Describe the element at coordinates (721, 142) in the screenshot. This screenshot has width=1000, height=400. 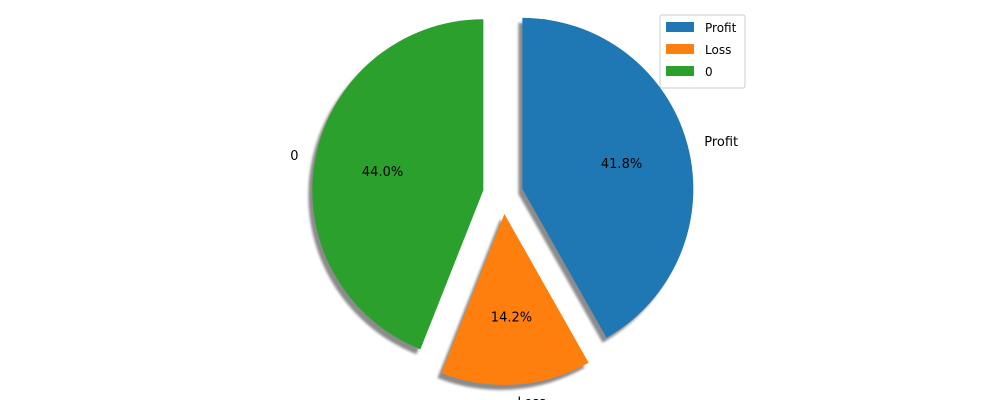
I see `pie-category-label-profit: Profit` at that location.